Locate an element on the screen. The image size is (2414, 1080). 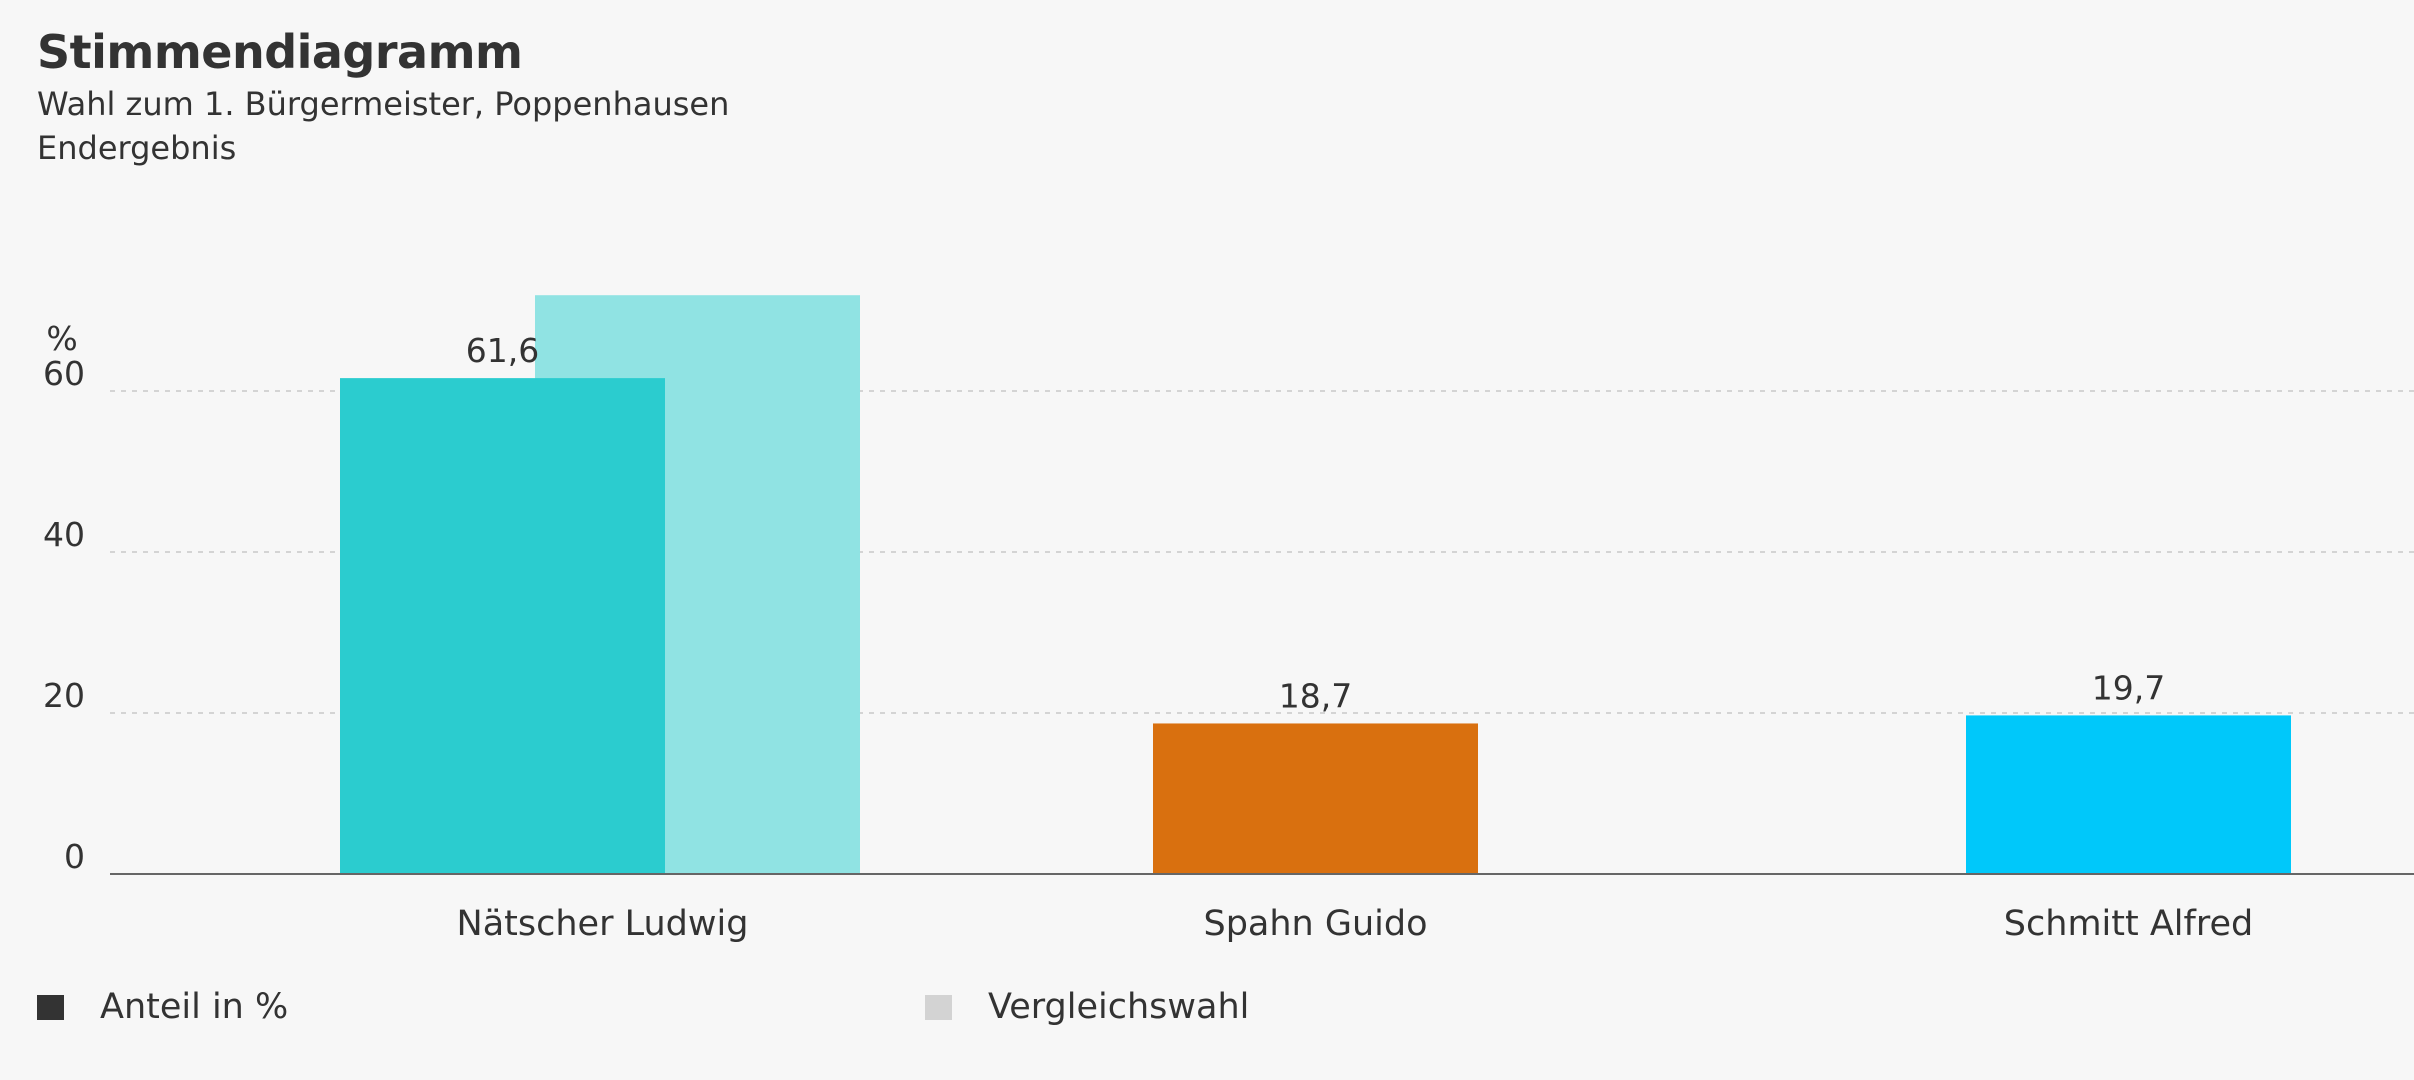
data-label-anteil-0: 61,6 is located at coordinates (502, 350).